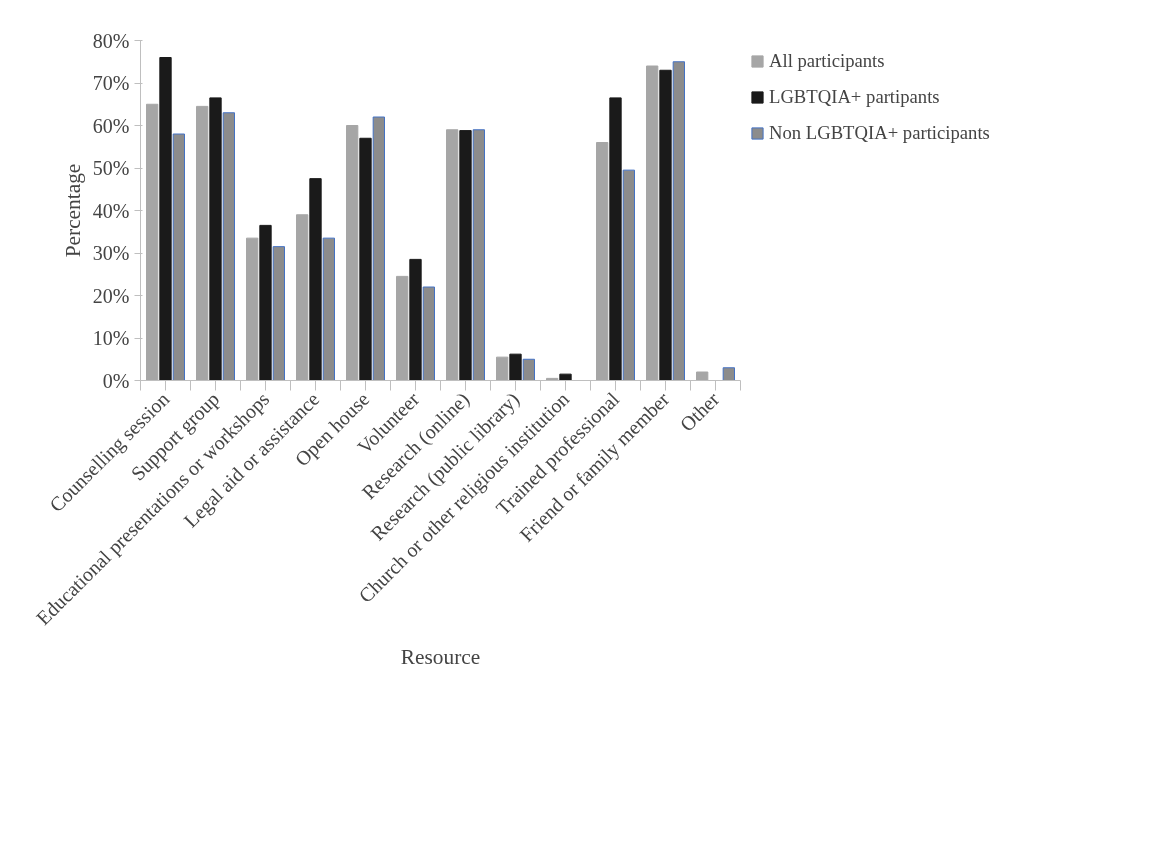 The image size is (1156, 860). What do you see at coordinates (111, 338) in the screenshot?
I see `y-tick-label: 10%` at bounding box center [111, 338].